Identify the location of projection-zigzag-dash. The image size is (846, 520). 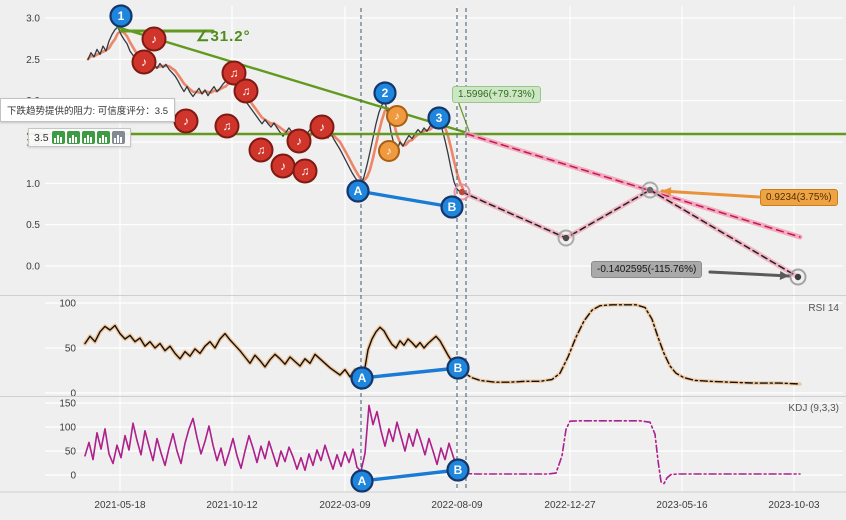
(630, 233).